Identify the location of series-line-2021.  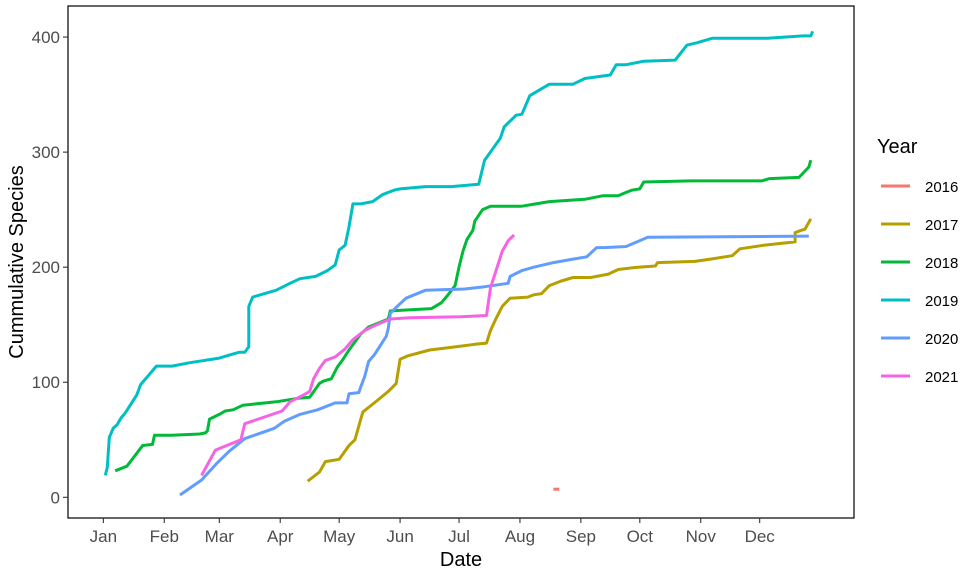
(358, 355).